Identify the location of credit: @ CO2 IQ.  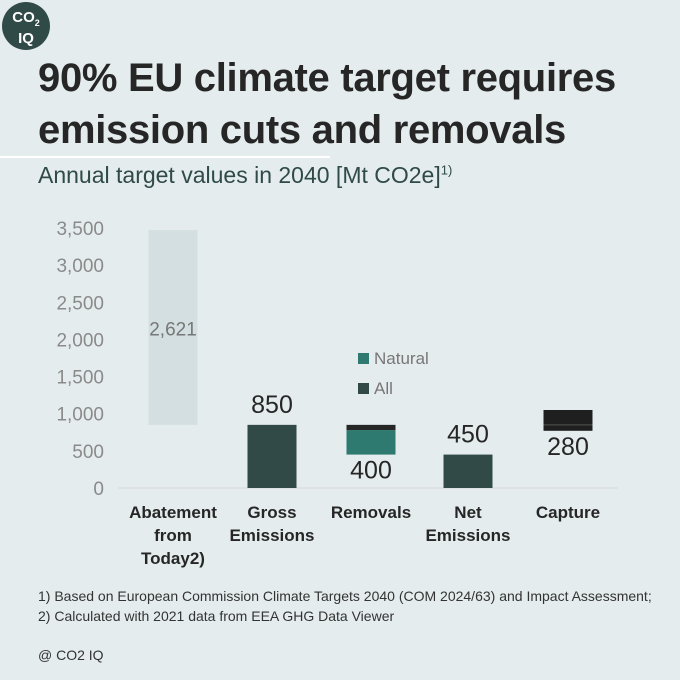
(71, 655).